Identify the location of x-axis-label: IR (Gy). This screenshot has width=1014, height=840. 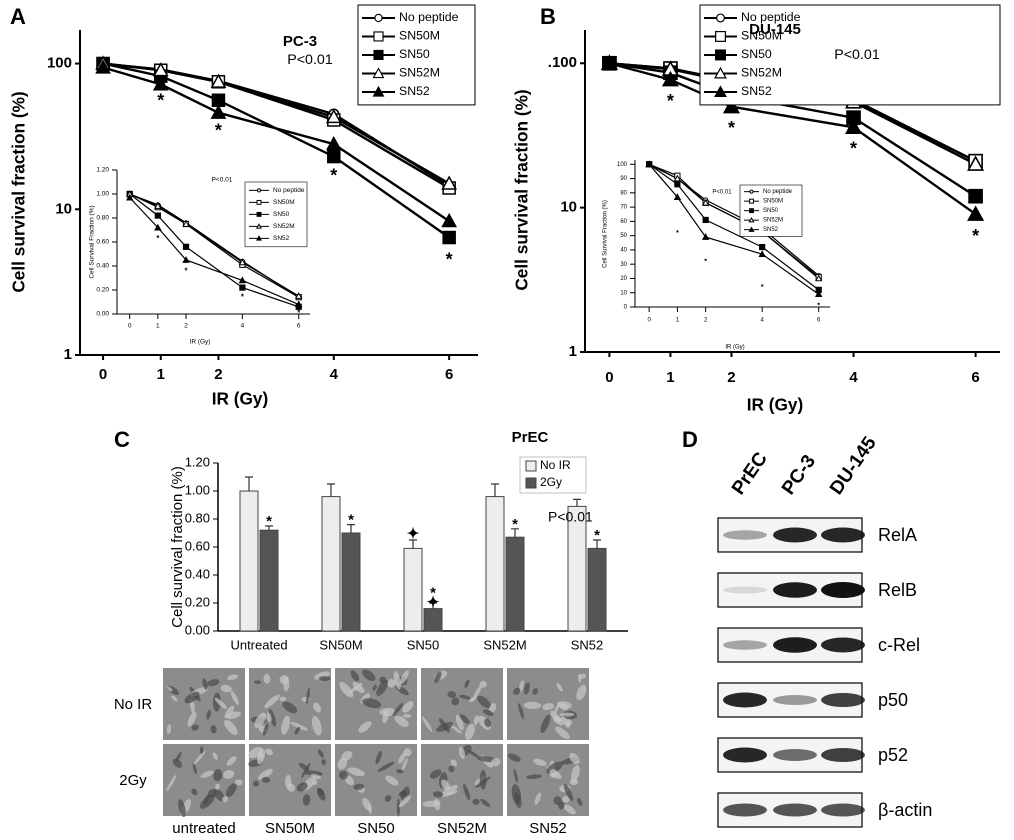
(200, 342).